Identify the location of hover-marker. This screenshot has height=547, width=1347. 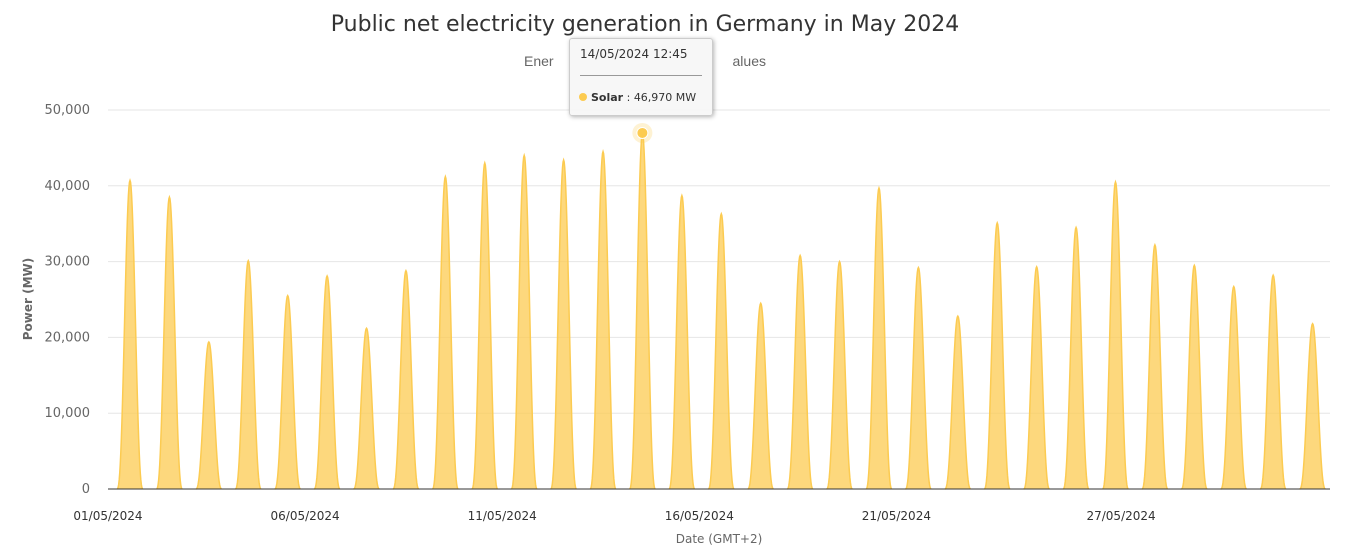
(642, 132).